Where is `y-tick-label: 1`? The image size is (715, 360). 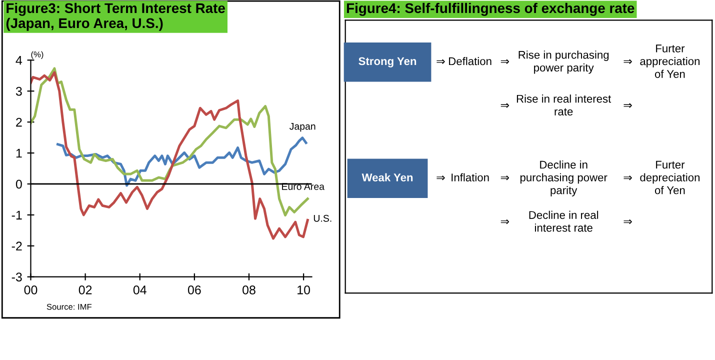 y-tick-label: 1 is located at coordinates (19, 153).